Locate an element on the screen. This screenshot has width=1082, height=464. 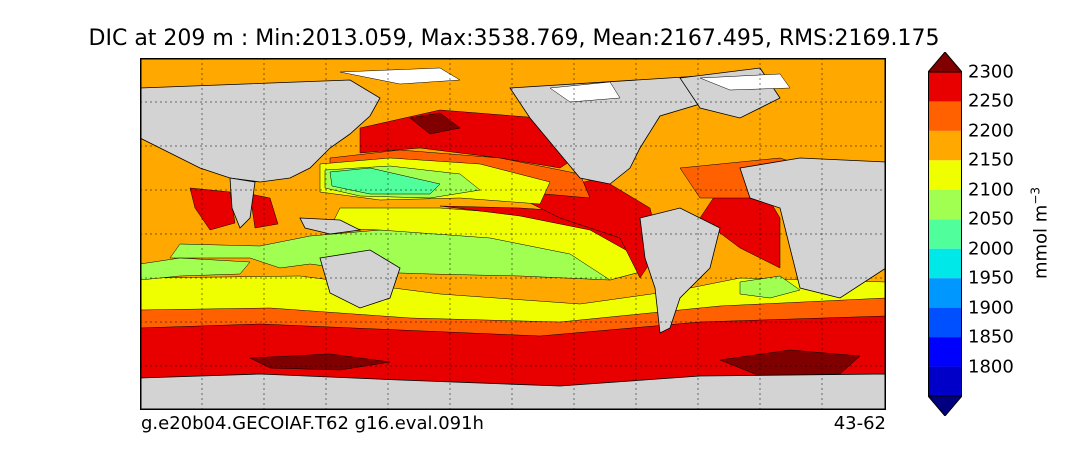
colorbar-unit-exponent: −3 is located at coordinates (1035, 195).